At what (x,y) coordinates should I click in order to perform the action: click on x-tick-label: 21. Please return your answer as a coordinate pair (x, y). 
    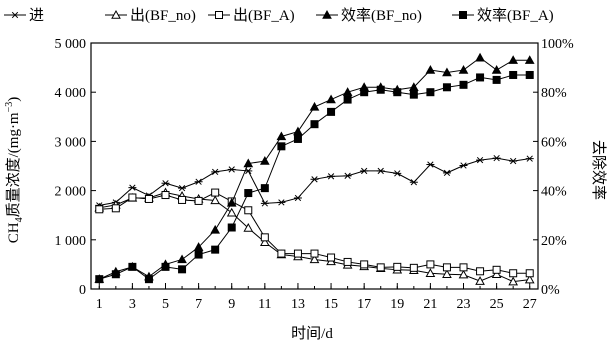
    Looking at the image, I should click on (430, 304).